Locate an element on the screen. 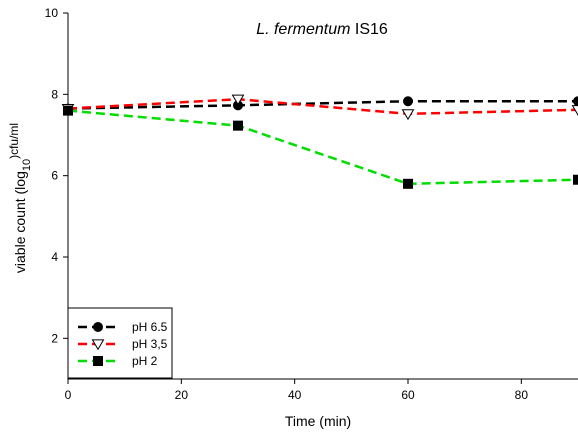 Image resolution: width=578 pixels, height=438 pixels. x-tick-label: 20 is located at coordinates (182, 395).